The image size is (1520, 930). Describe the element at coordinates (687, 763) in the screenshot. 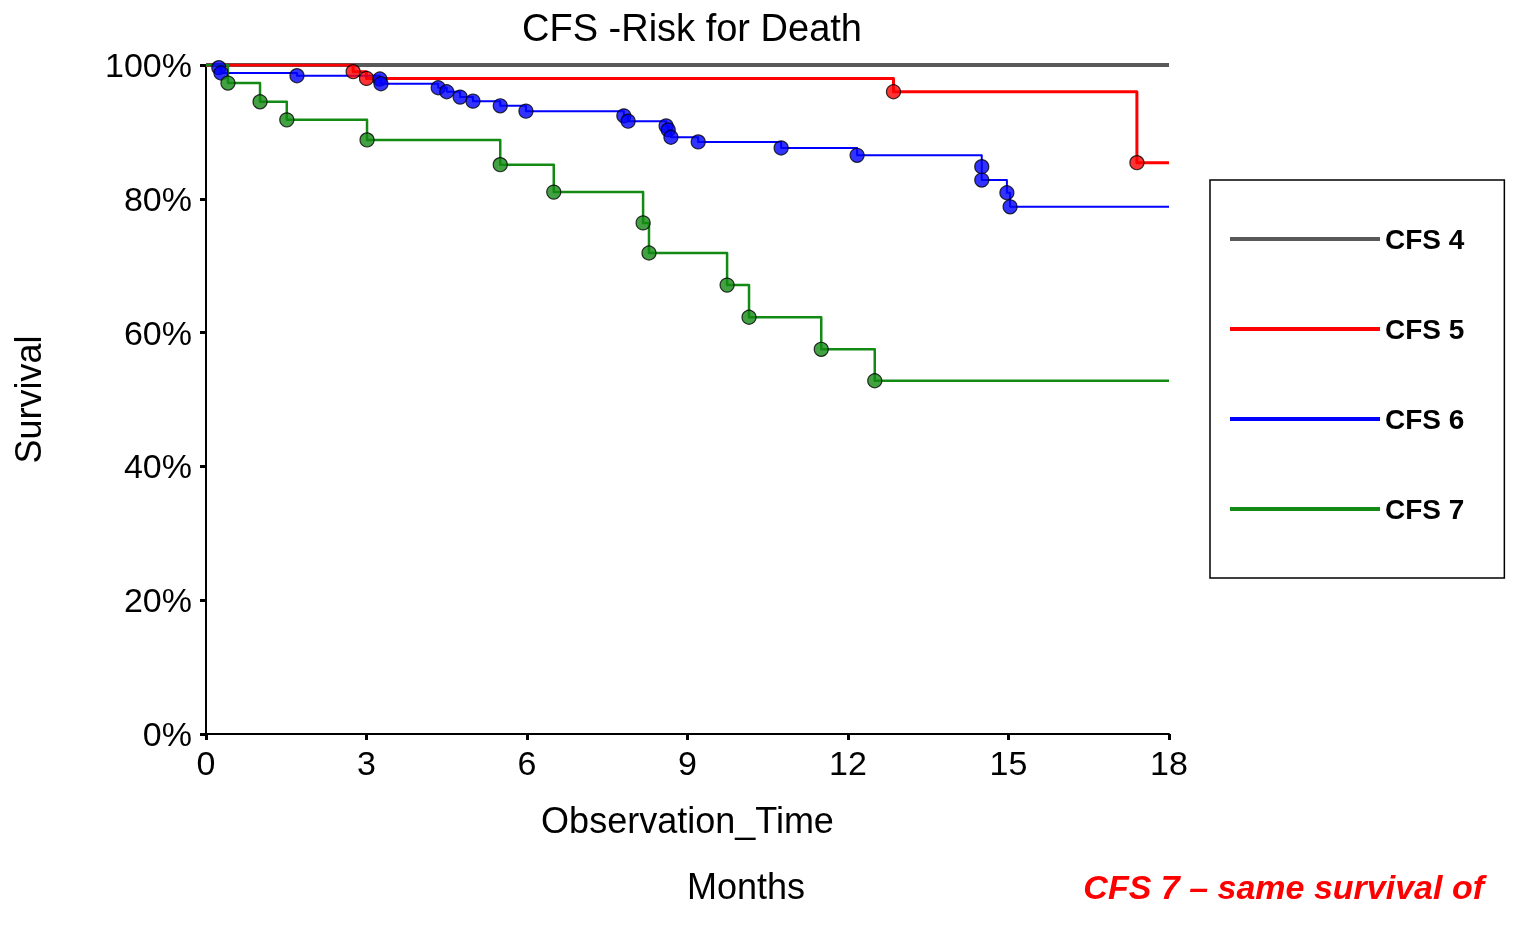

I see `x-tick-label: 9` at that location.